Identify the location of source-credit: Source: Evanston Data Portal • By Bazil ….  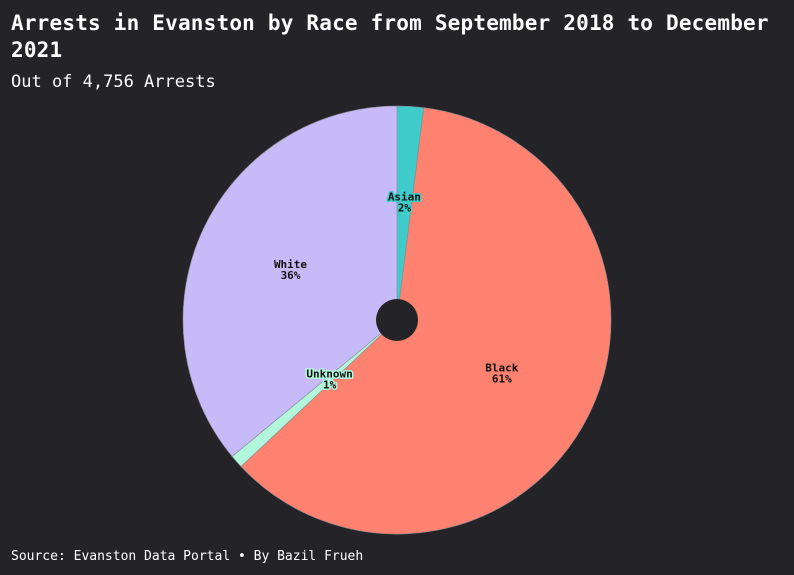
(187, 556).